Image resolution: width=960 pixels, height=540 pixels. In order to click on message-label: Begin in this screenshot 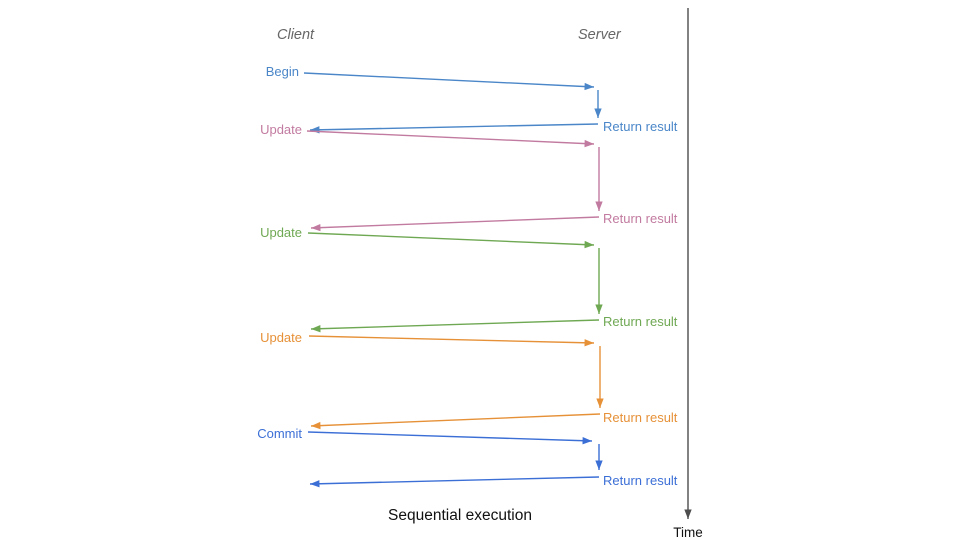, I will do `click(282, 71)`.